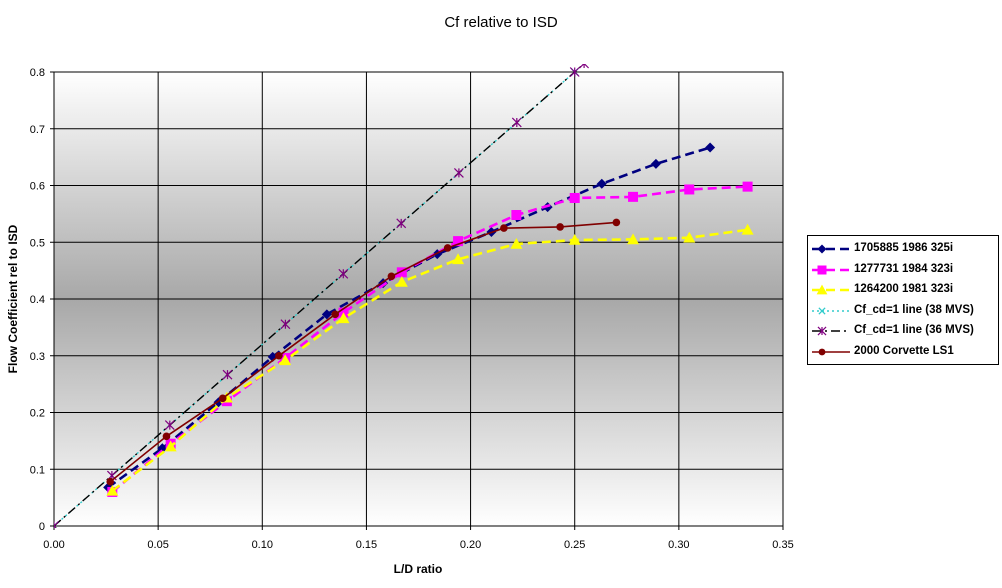  Describe the element at coordinates (37, 414) in the screenshot. I see `y-tick-label: 0.2` at that location.